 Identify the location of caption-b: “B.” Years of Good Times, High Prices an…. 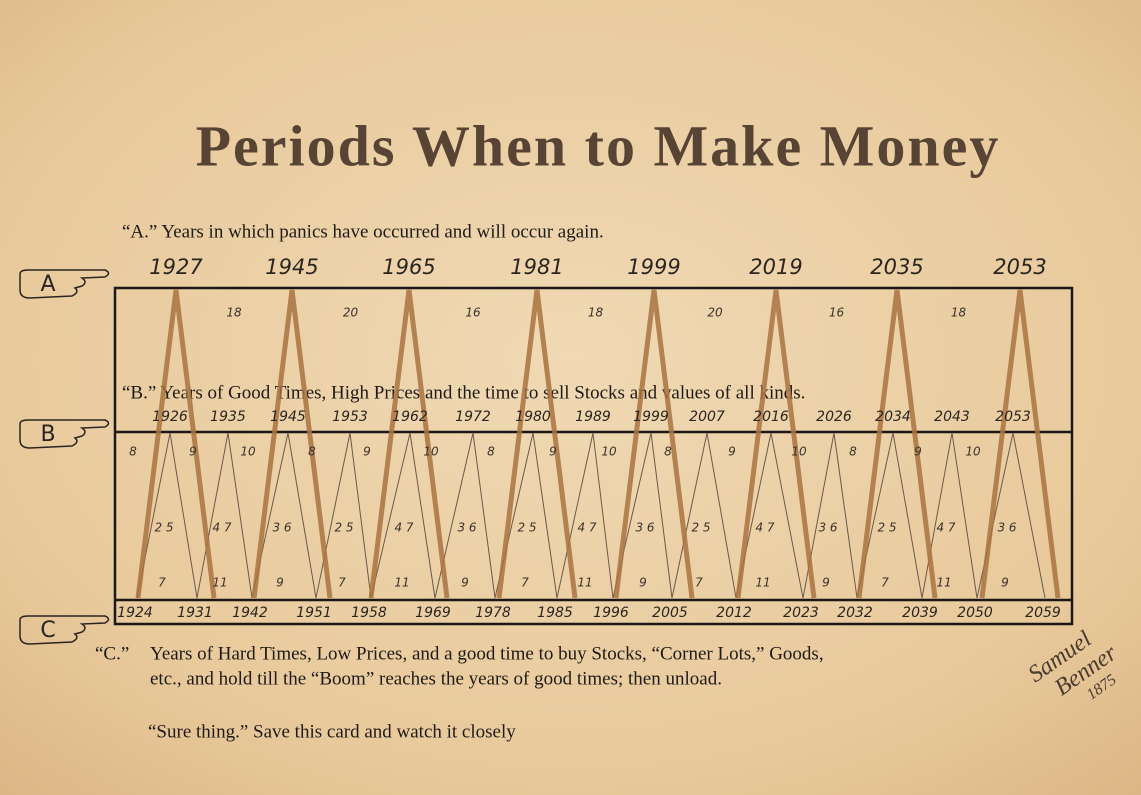
(463, 392).